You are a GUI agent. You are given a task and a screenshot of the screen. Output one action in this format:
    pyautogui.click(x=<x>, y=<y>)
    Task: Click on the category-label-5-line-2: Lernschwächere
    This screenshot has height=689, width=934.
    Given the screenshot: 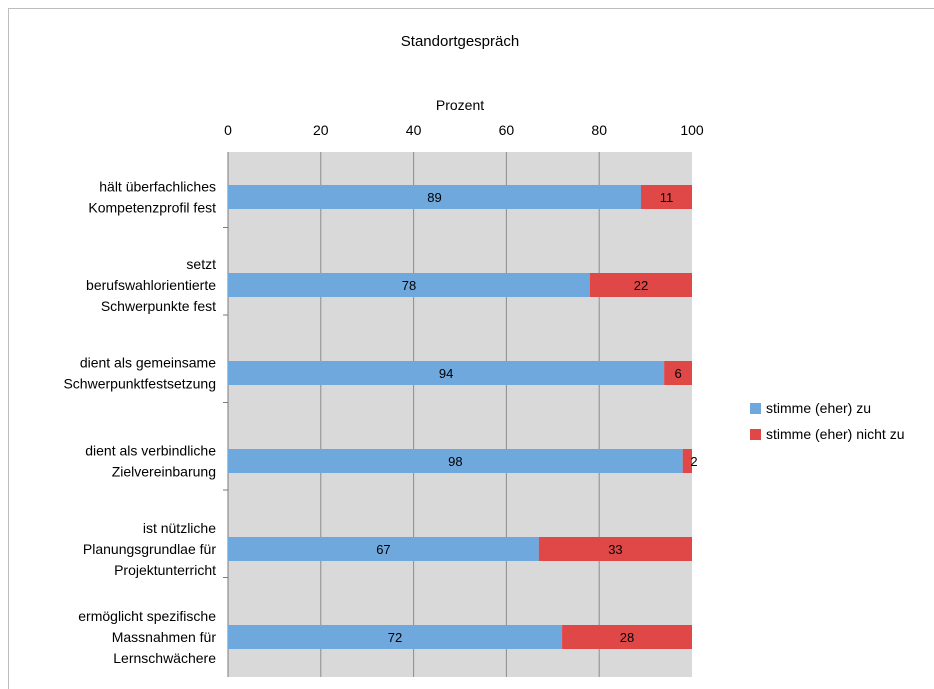 What is the action you would take?
    pyautogui.click(x=164, y=658)
    